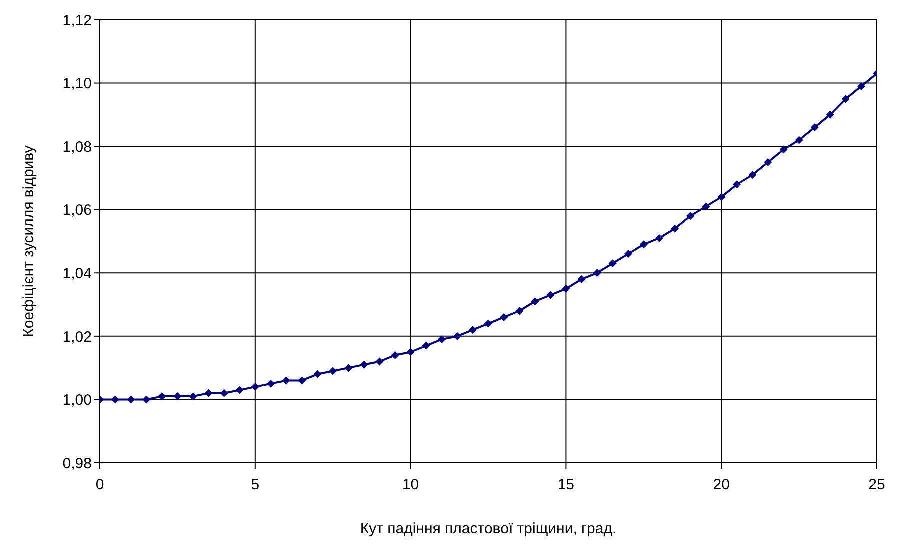 This screenshot has height=551, width=899. I want to click on y-tick-label: 1,10, so click(77, 84).